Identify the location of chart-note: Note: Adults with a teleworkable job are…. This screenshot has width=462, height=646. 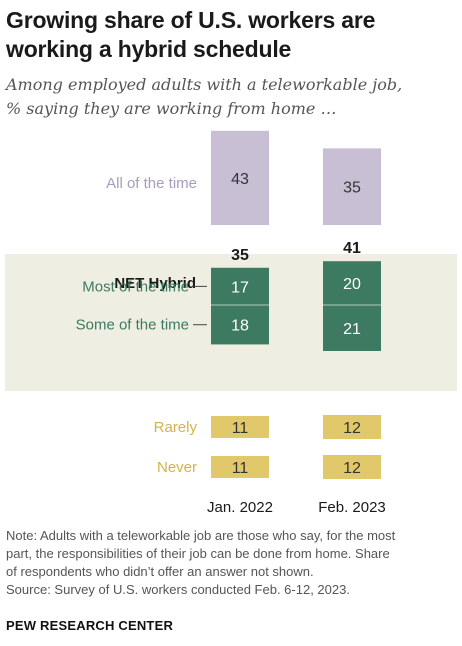
(231, 563).